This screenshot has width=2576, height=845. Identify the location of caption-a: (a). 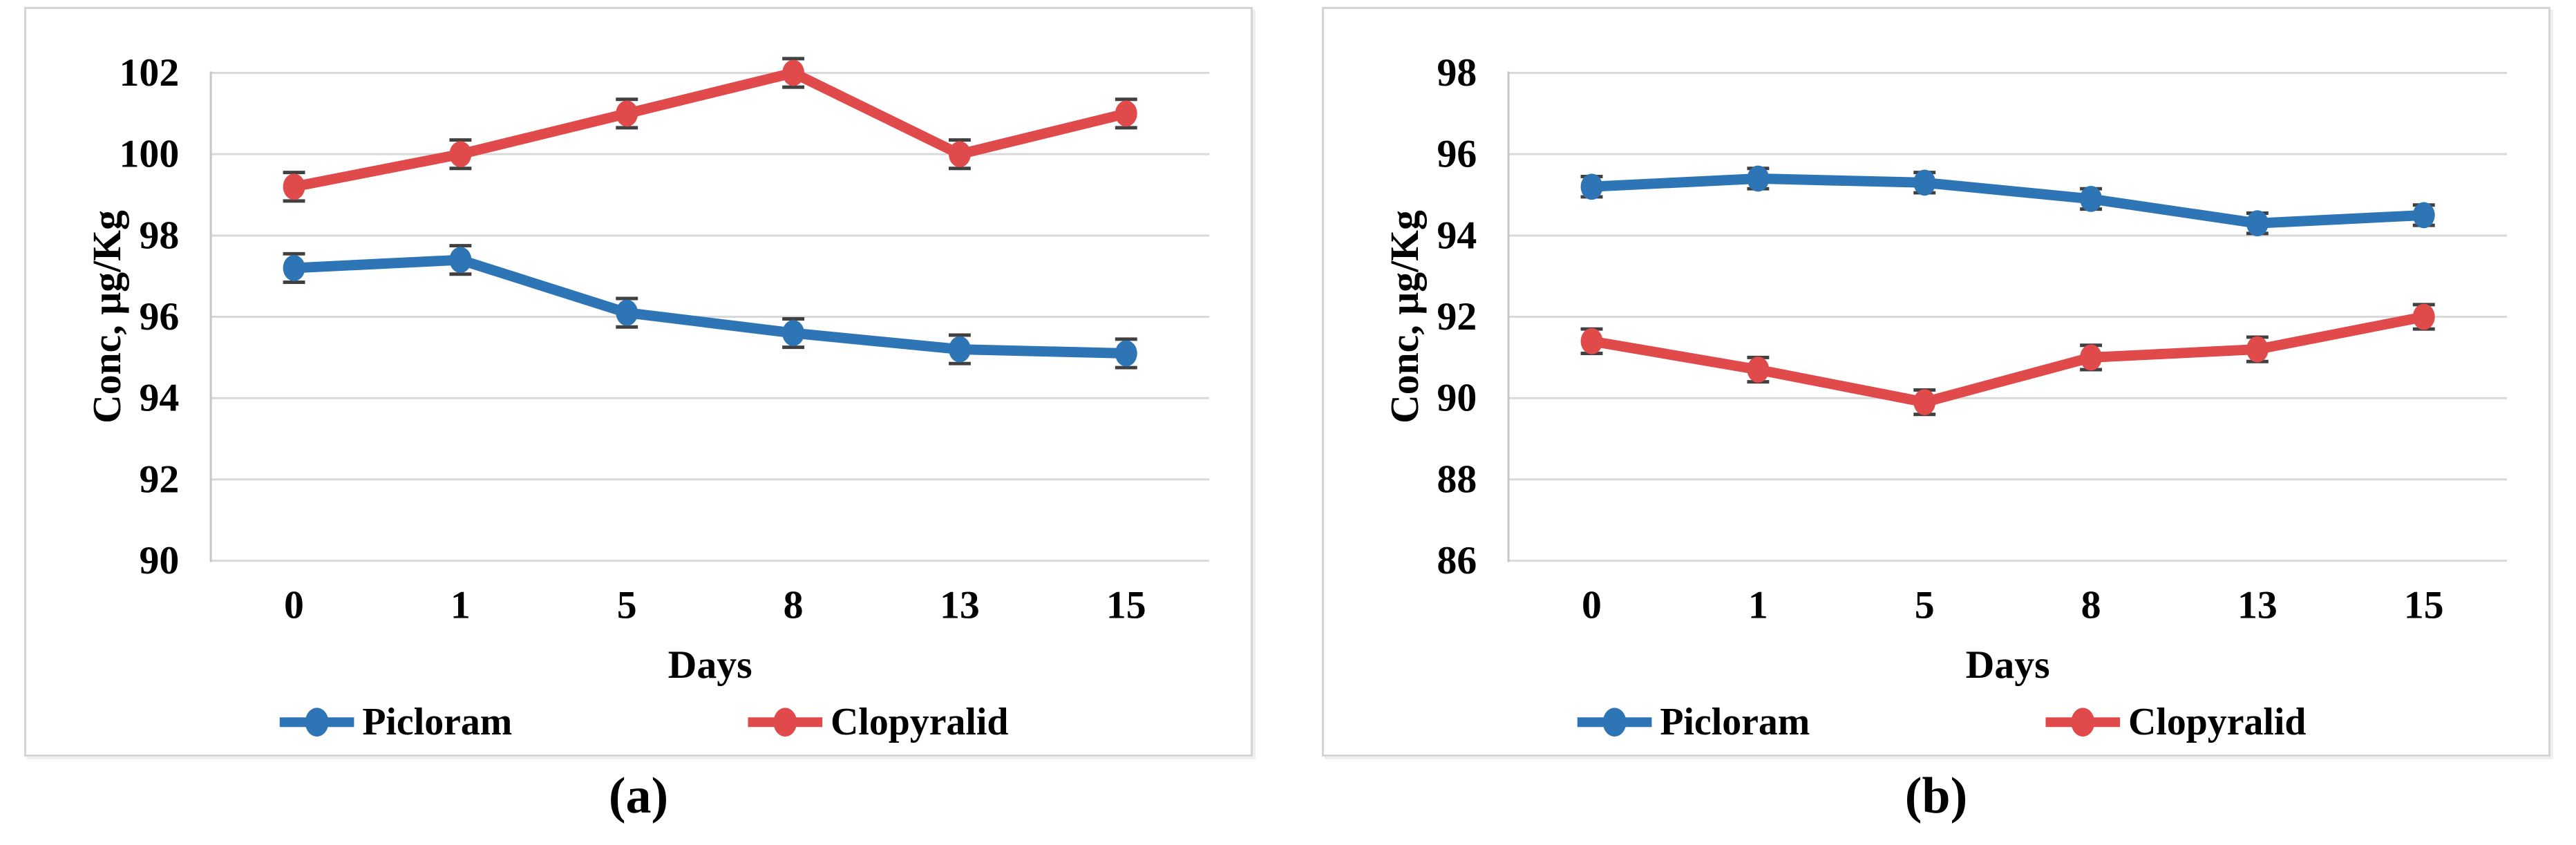
(638, 796).